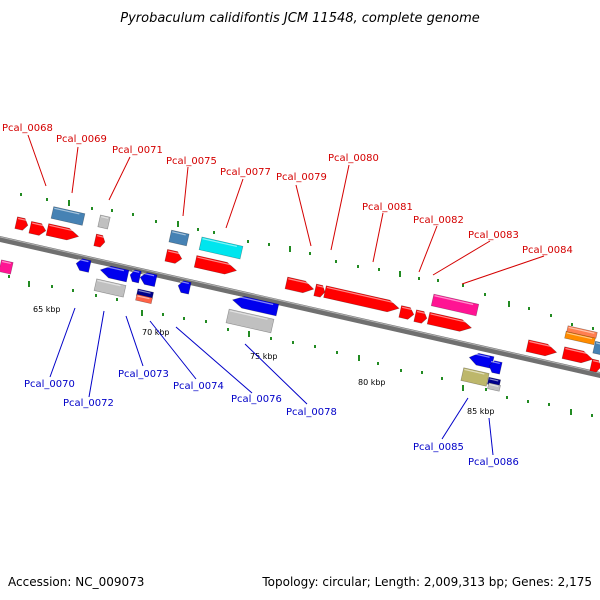 This screenshot has height=600, width=600. What do you see at coordinates (353, 158) in the screenshot?
I see `gene-label-pcal-0080: Pcal_0080` at bounding box center [353, 158].